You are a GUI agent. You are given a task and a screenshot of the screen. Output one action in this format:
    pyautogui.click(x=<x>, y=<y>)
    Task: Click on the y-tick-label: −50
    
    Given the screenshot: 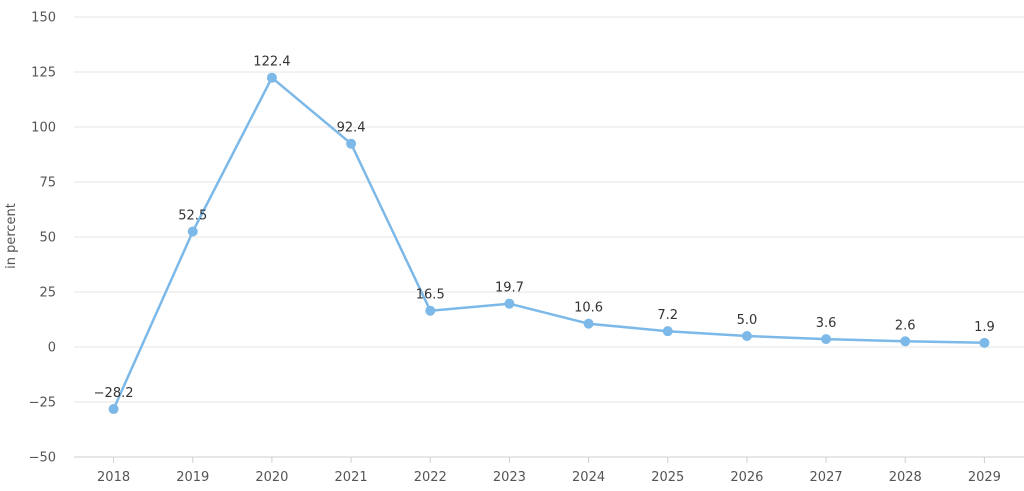 What is the action you would take?
    pyautogui.click(x=42, y=458)
    